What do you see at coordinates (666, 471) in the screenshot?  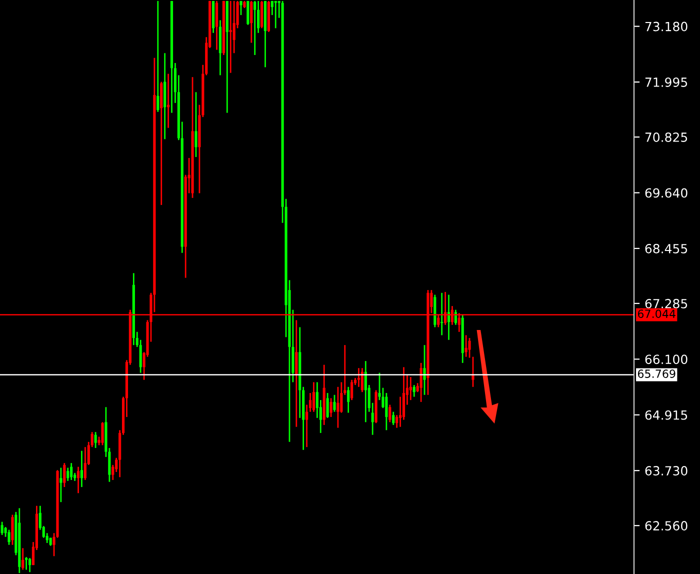 I see `y-tick-label: 63.730` at bounding box center [666, 471].